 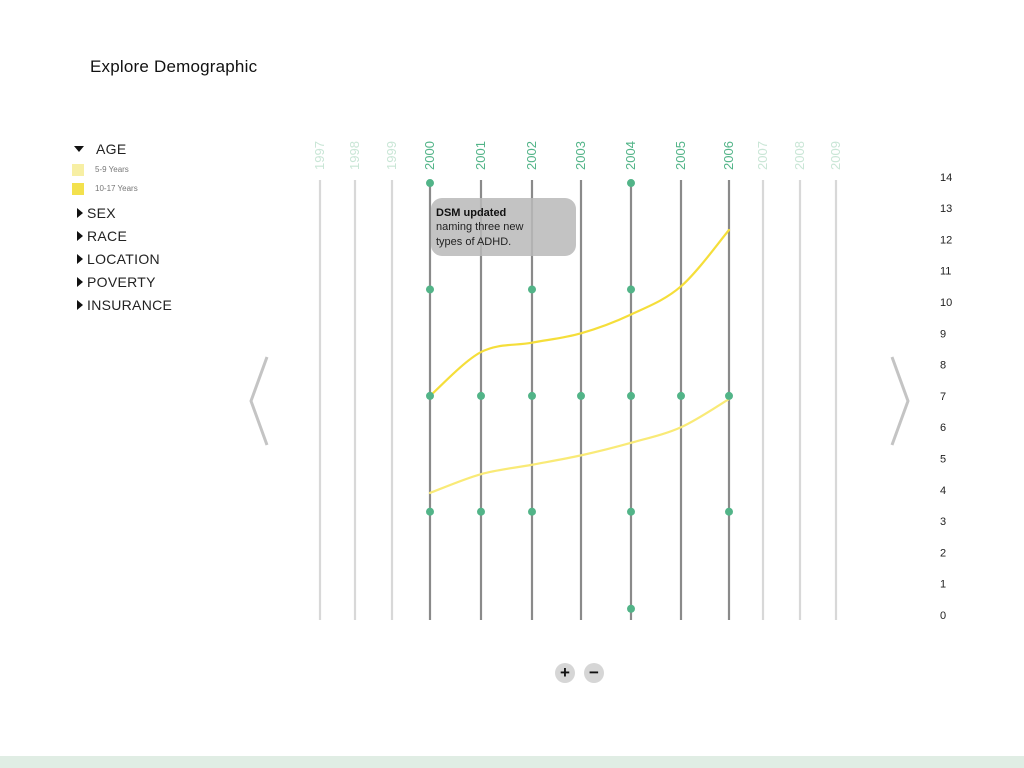 What do you see at coordinates (565, 673) in the screenshot?
I see `zoom-in-button: +` at bounding box center [565, 673].